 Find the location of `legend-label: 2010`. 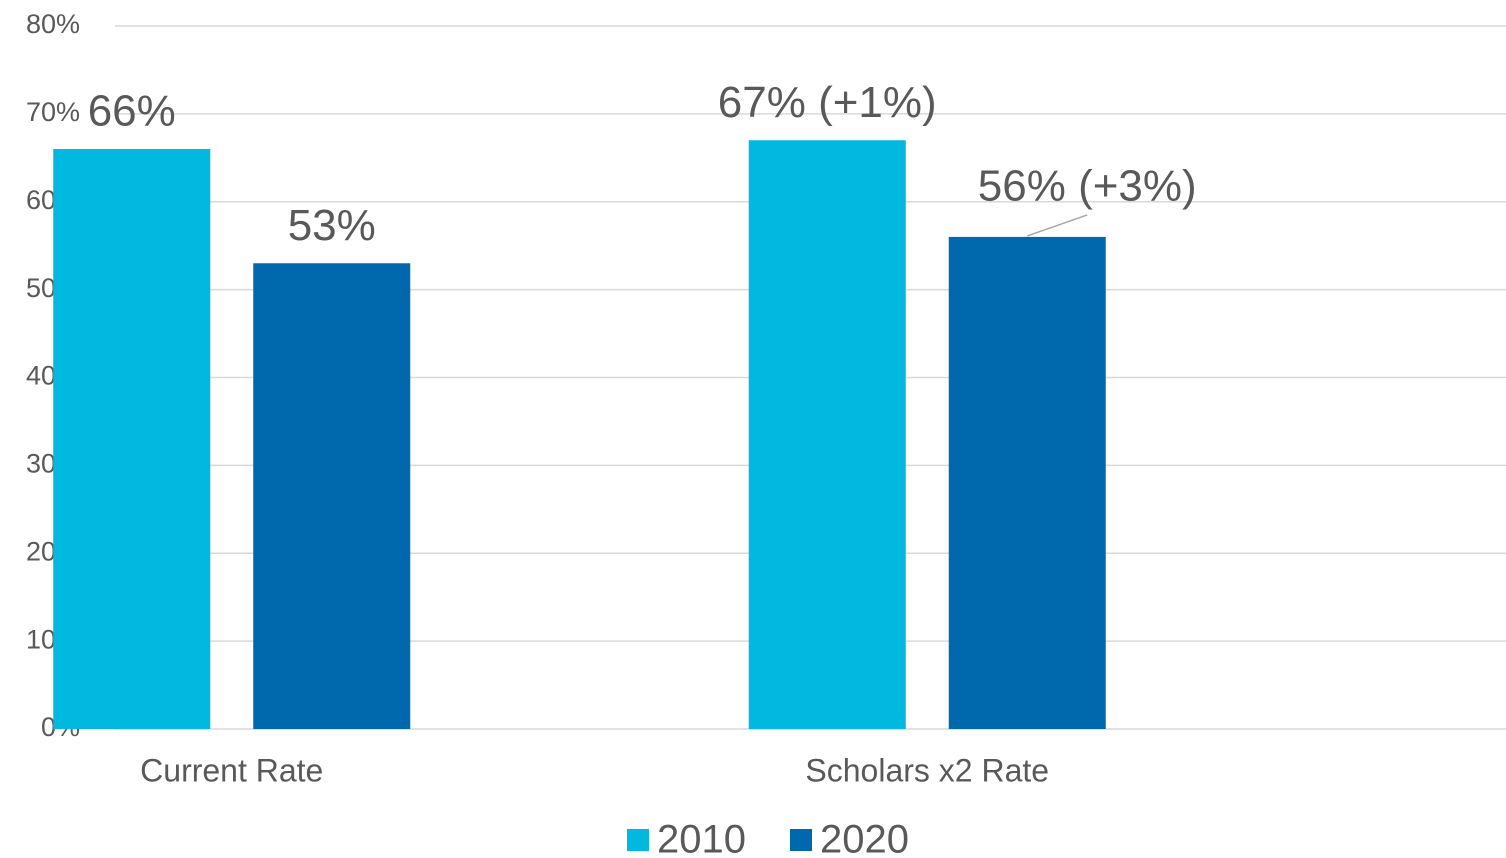

legend-label: 2010 is located at coordinates (701, 838).